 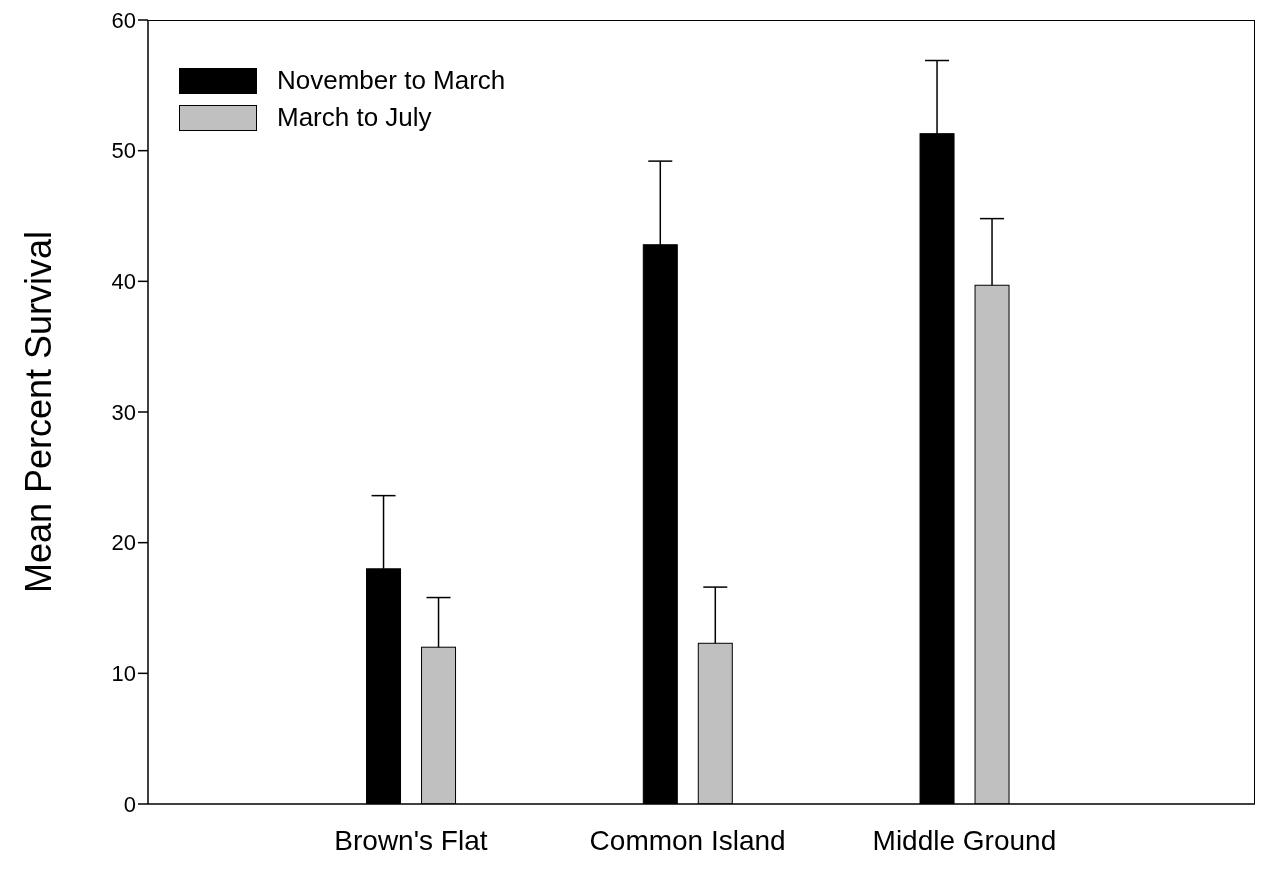 I want to click on x-tick-label: Common Island, so click(x=687, y=840).